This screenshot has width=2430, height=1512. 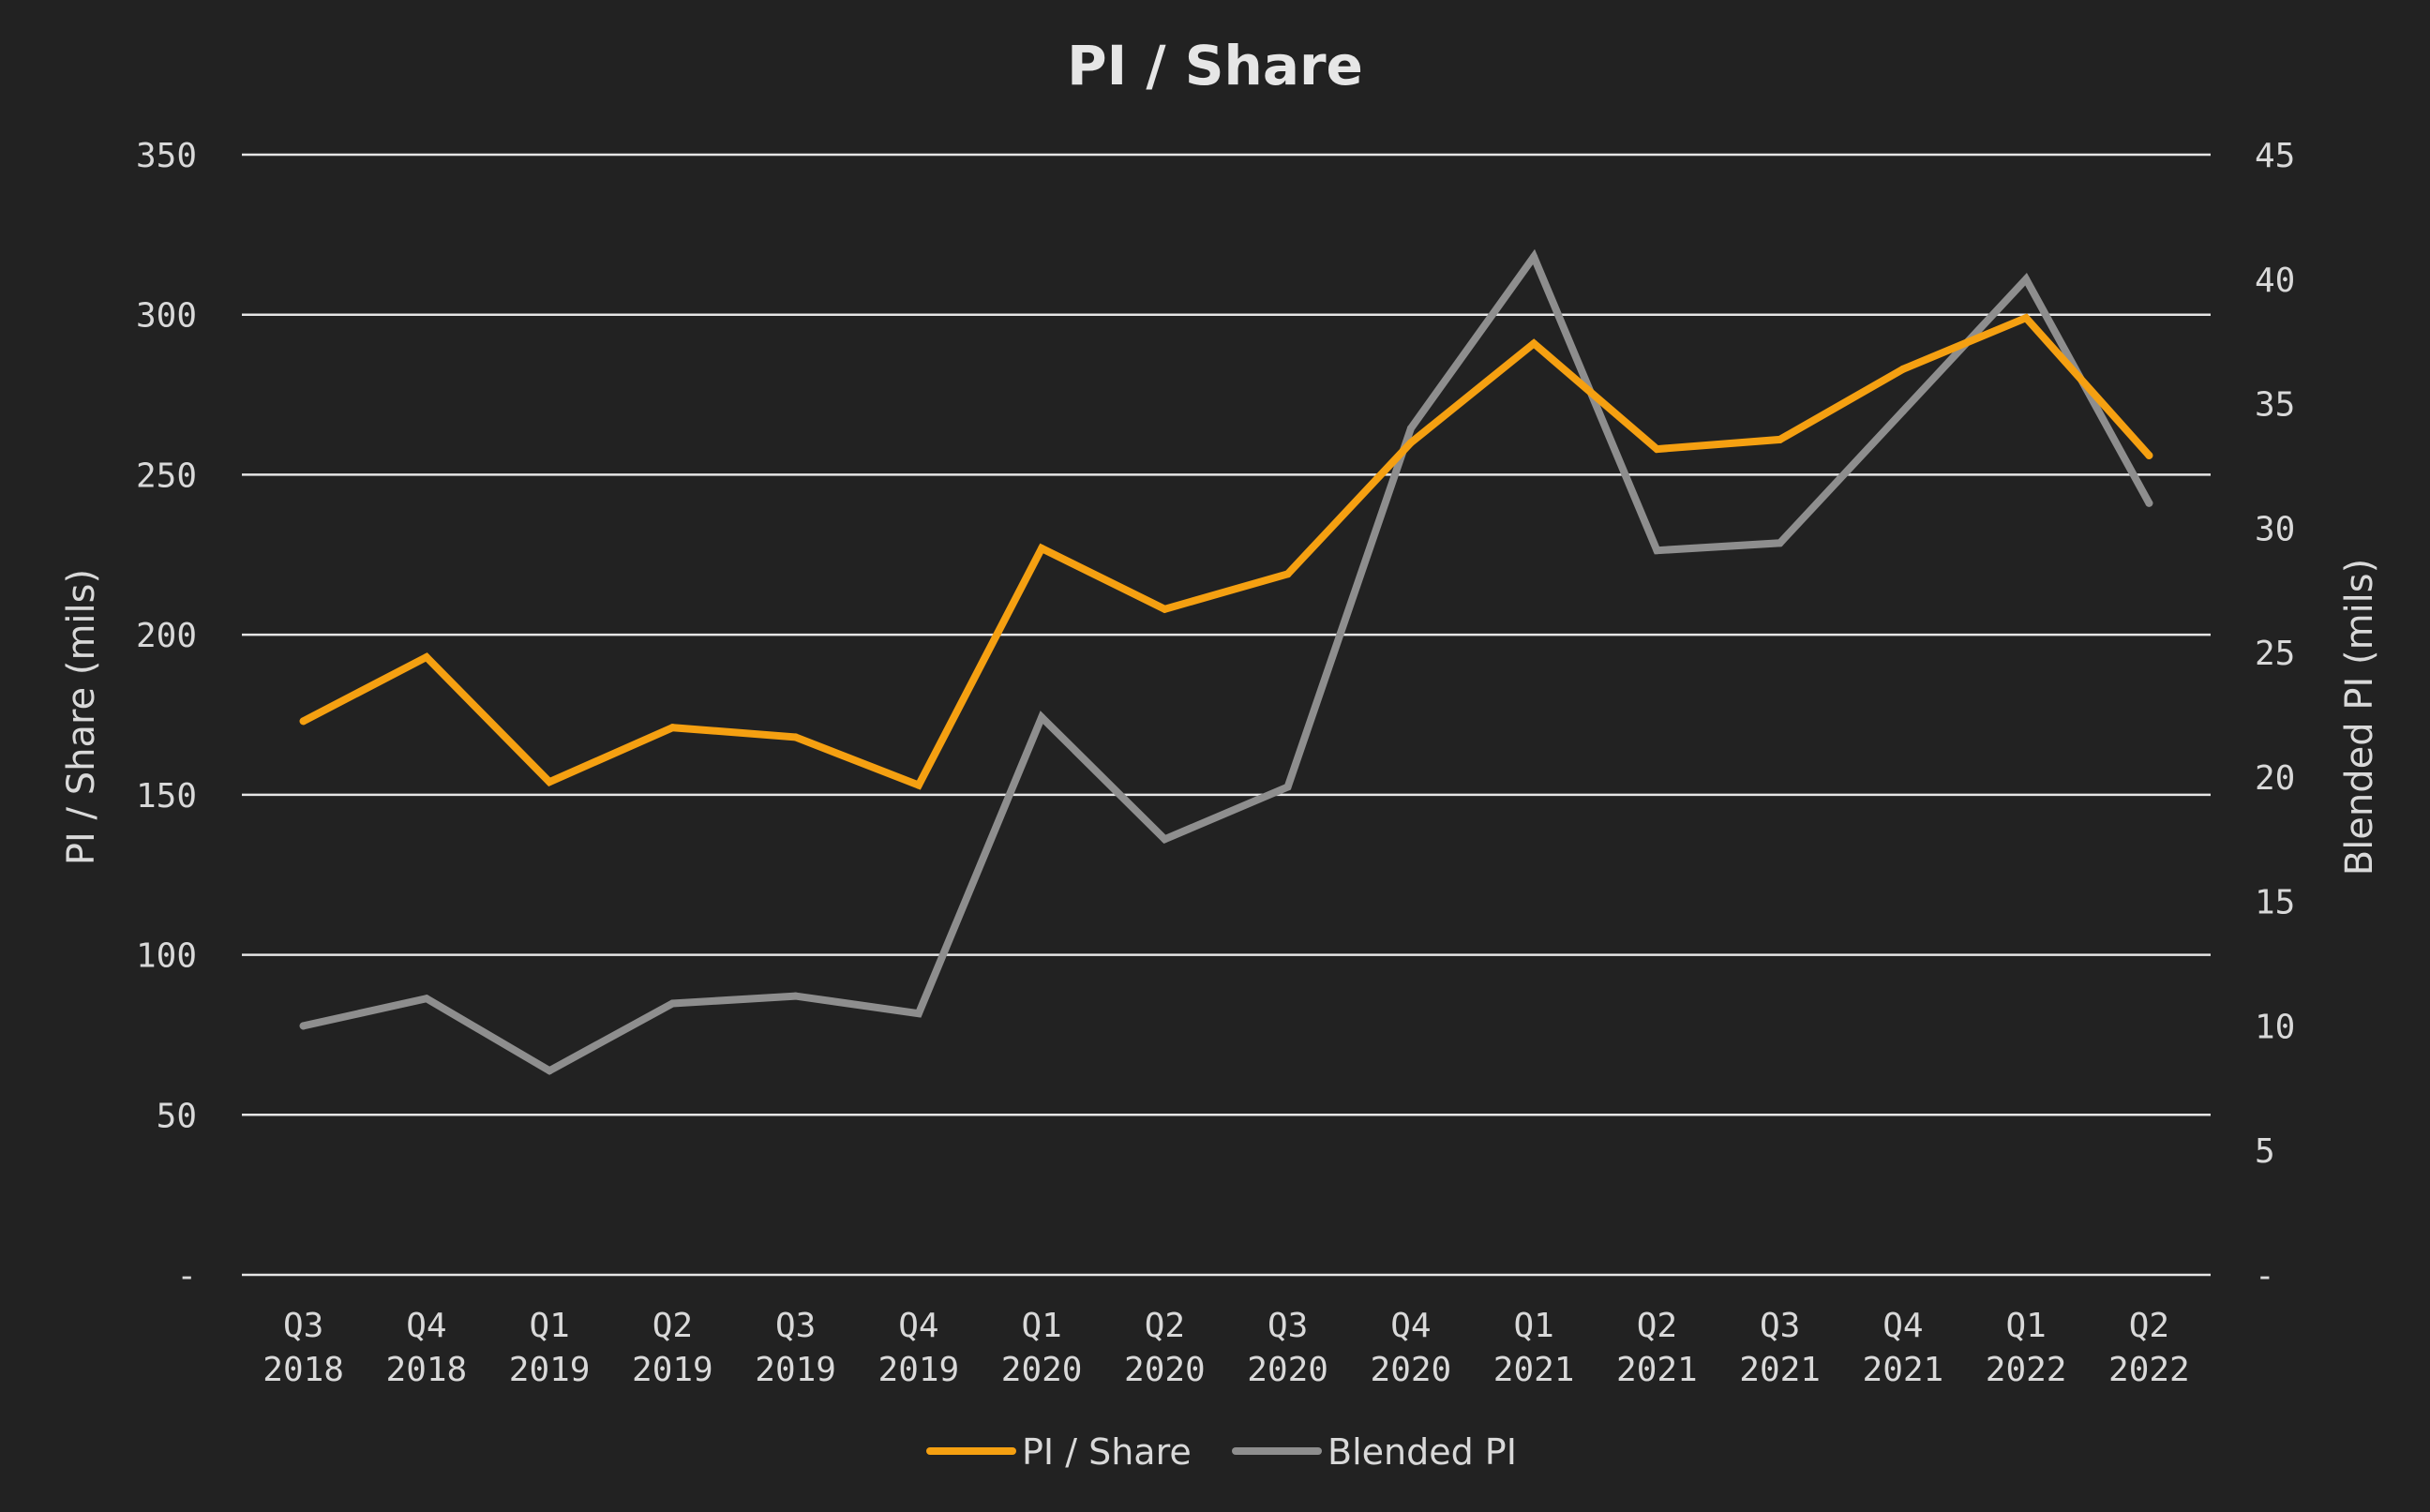 I want to click on left-tick-label: 300, so click(x=166, y=317).